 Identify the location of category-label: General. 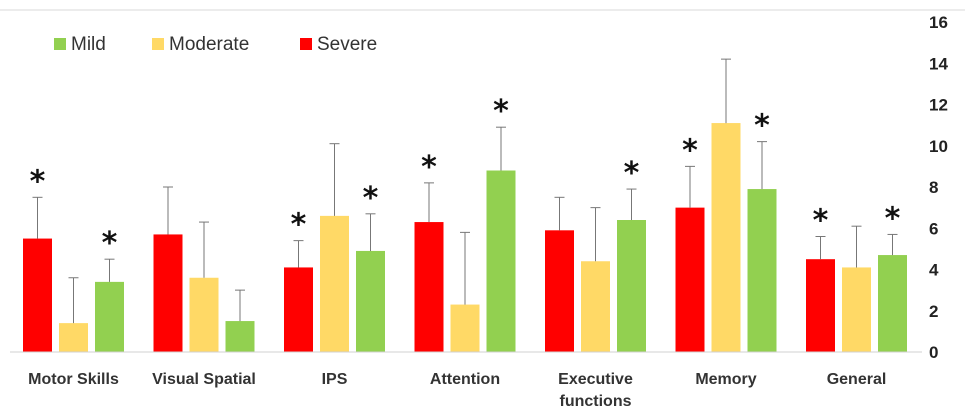
(857, 379).